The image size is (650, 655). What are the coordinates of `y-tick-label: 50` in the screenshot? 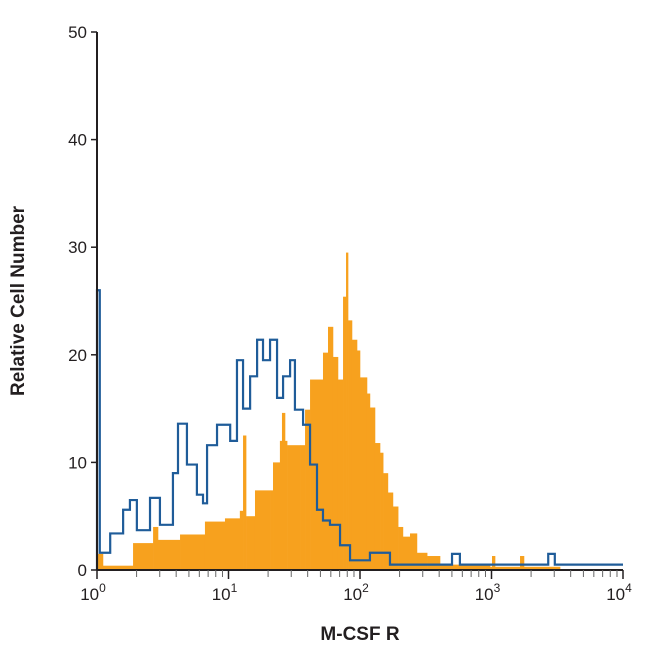 It's located at (77, 32).